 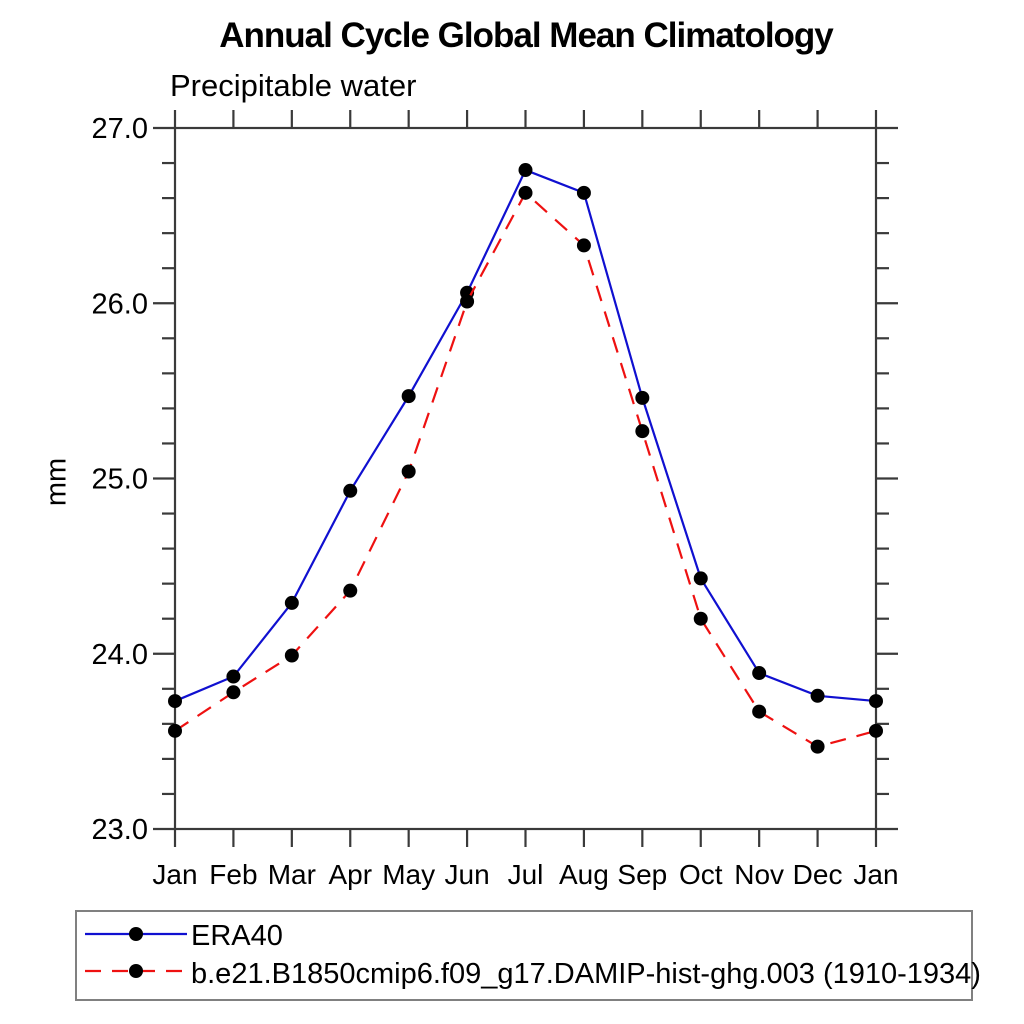 I want to click on legend-row-era40: ERA40, so click(x=525, y=937).